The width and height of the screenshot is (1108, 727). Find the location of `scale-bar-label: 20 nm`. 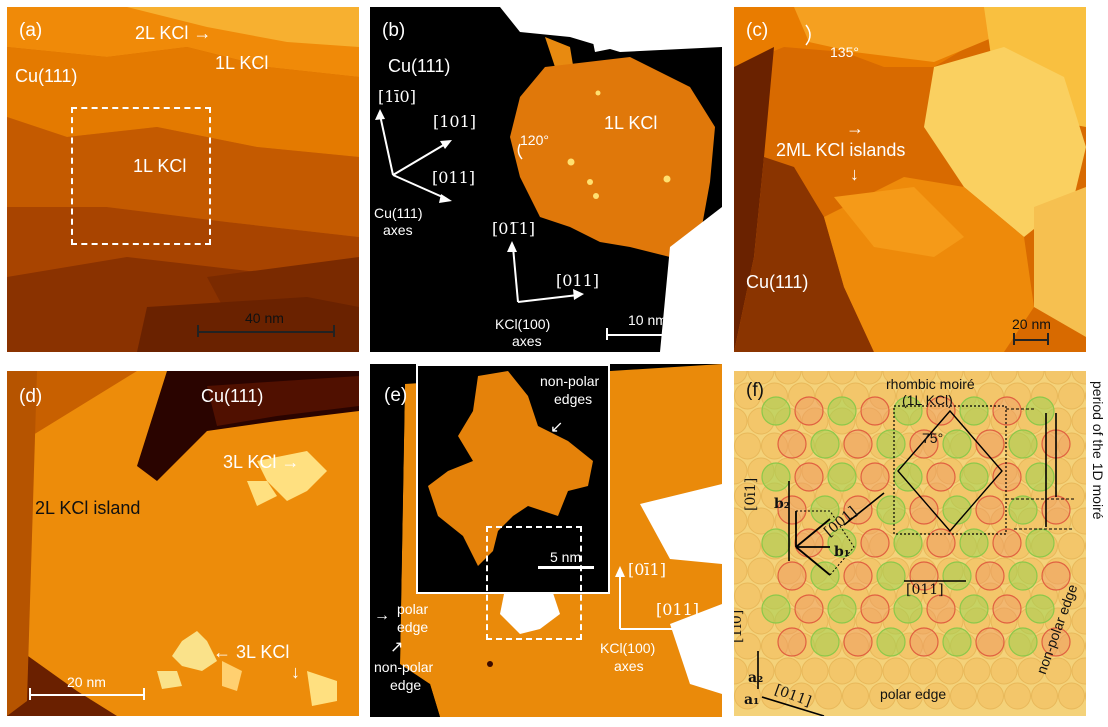

scale-bar-label: 20 nm is located at coordinates (1031, 324).